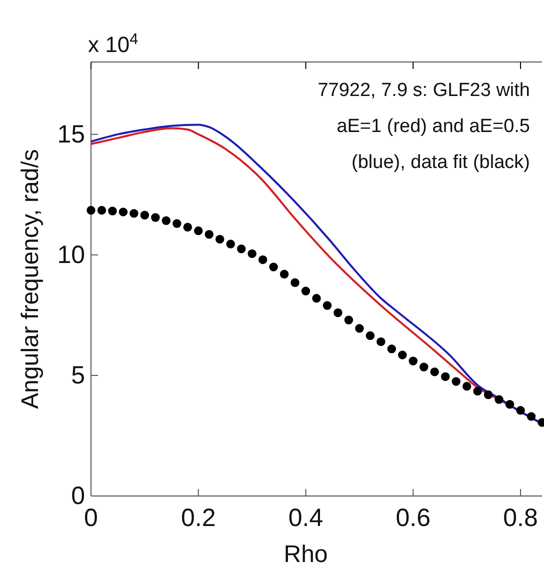  What do you see at coordinates (78, 496) in the screenshot?
I see `y-tick-label: 0` at bounding box center [78, 496].